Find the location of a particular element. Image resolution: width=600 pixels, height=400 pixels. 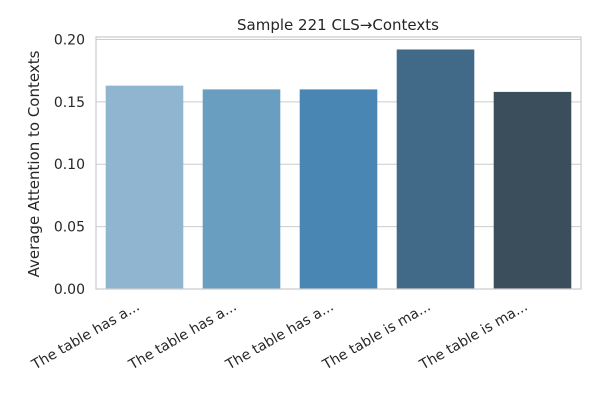

y-tick-label: 0.10 is located at coordinates (69, 165).